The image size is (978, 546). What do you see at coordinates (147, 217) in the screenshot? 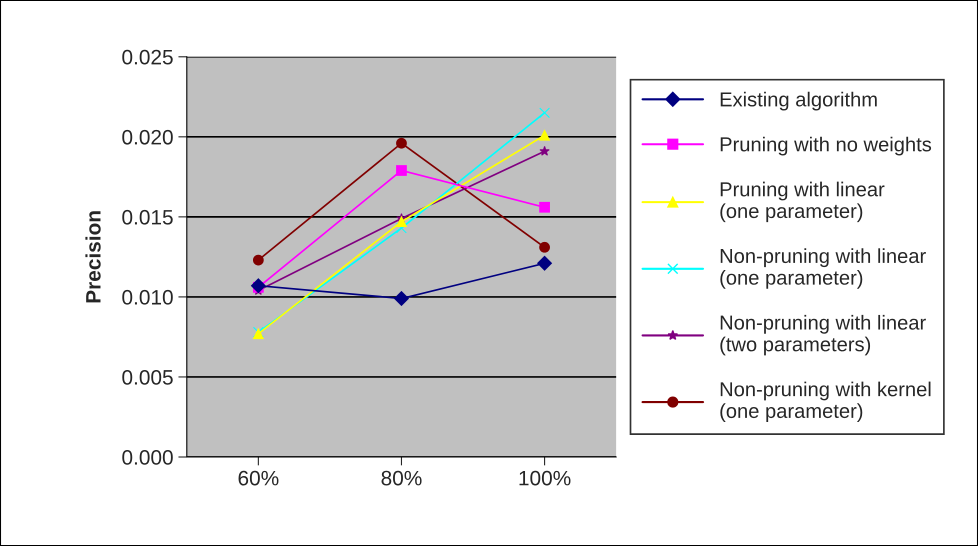
I see `y-tick-label: 0.015` at bounding box center [147, 217].